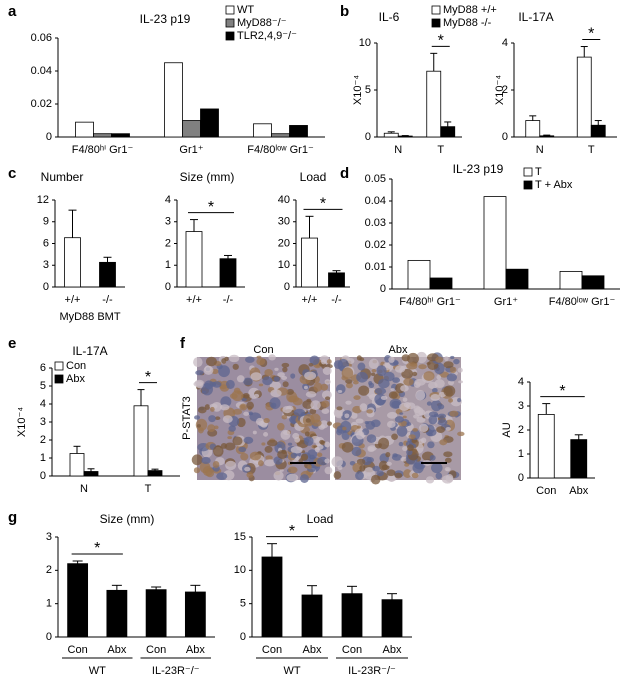  What do you see at coordinates (148, 489) in the screenshot?
I see `x-tick-label: T` at bounding box center [148, 489].